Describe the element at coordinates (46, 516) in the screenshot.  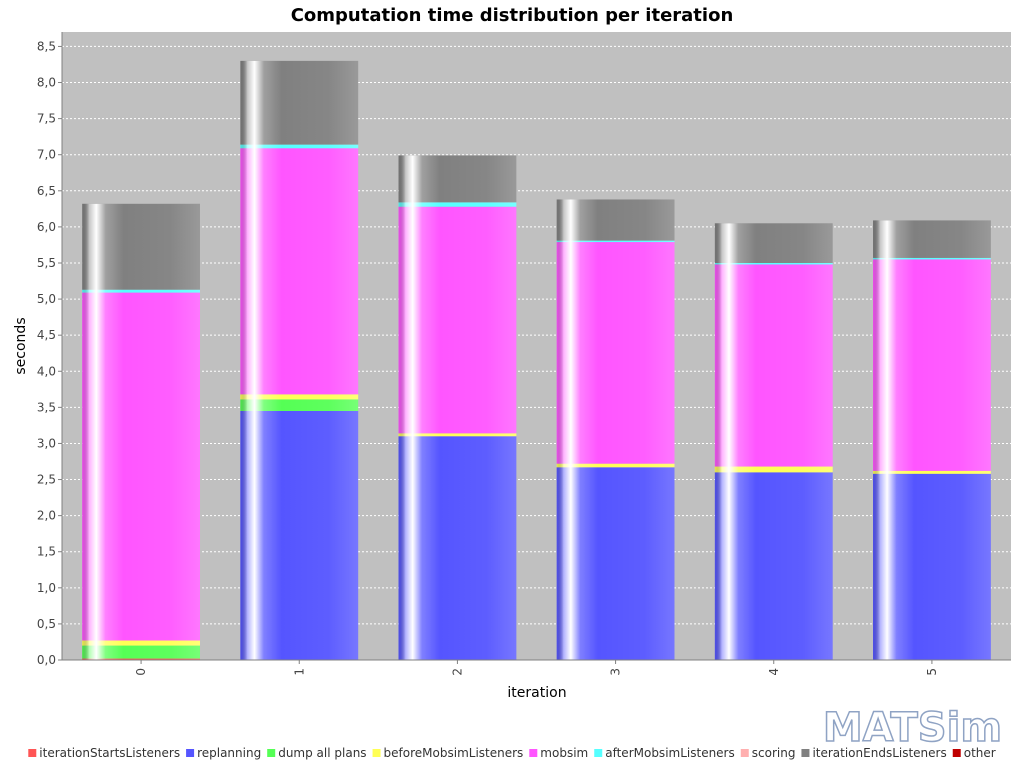
I see `y-tick-label: 2,0` at that location.